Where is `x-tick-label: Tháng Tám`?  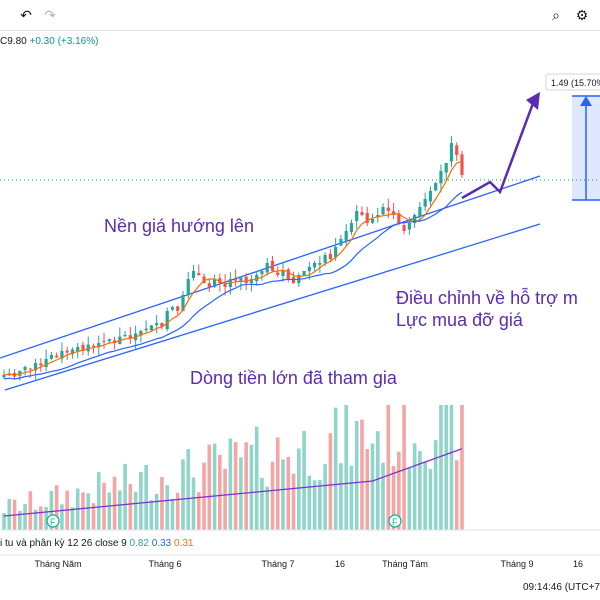 x-tick-label: Tháng Tám is located at coordinates (405, 564).